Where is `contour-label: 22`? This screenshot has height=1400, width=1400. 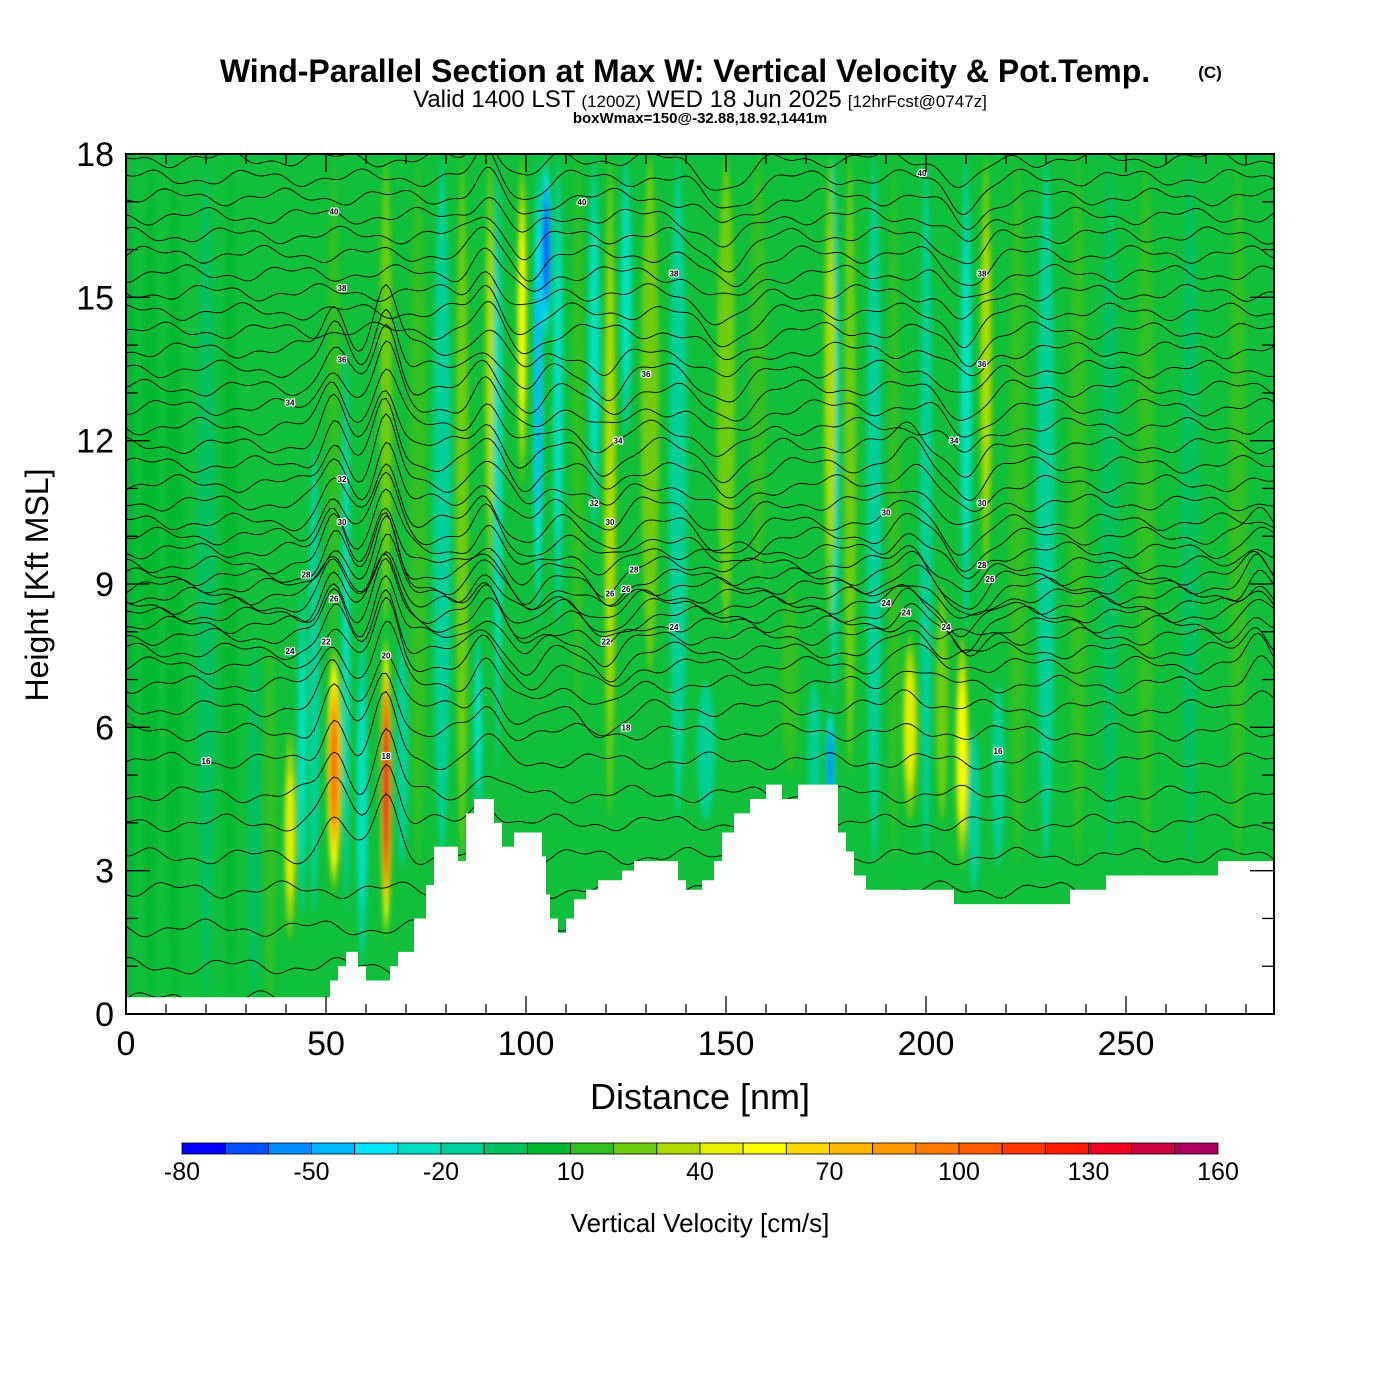
contour-label: 22 is located at coordinates (326, 641).